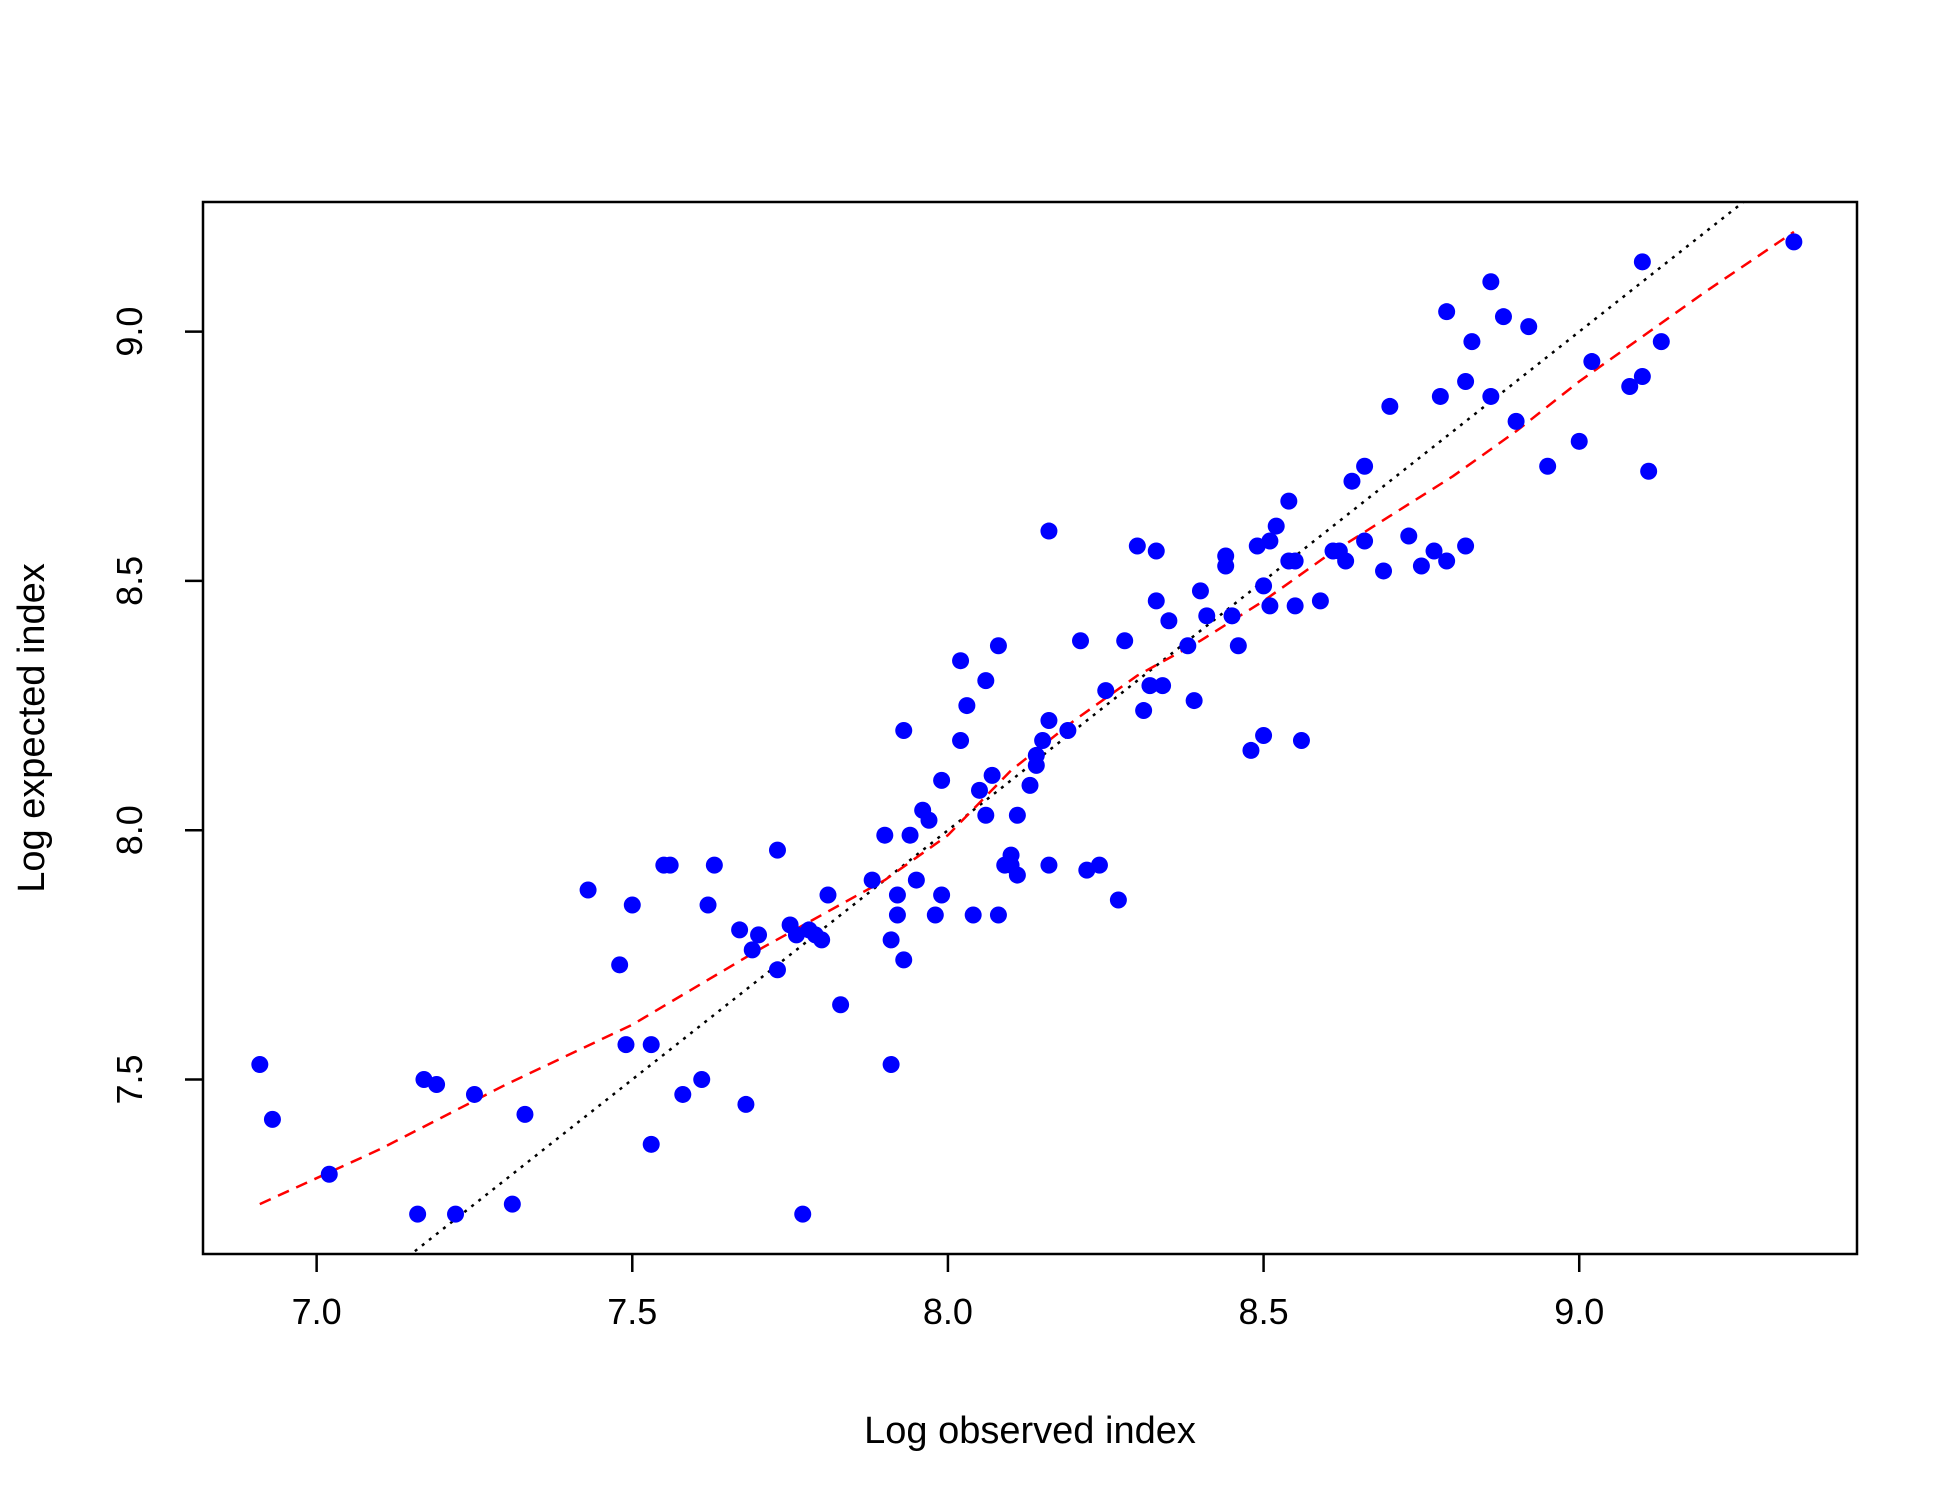  I want to click on y-tick-label: 8.5, so click(129, 581).